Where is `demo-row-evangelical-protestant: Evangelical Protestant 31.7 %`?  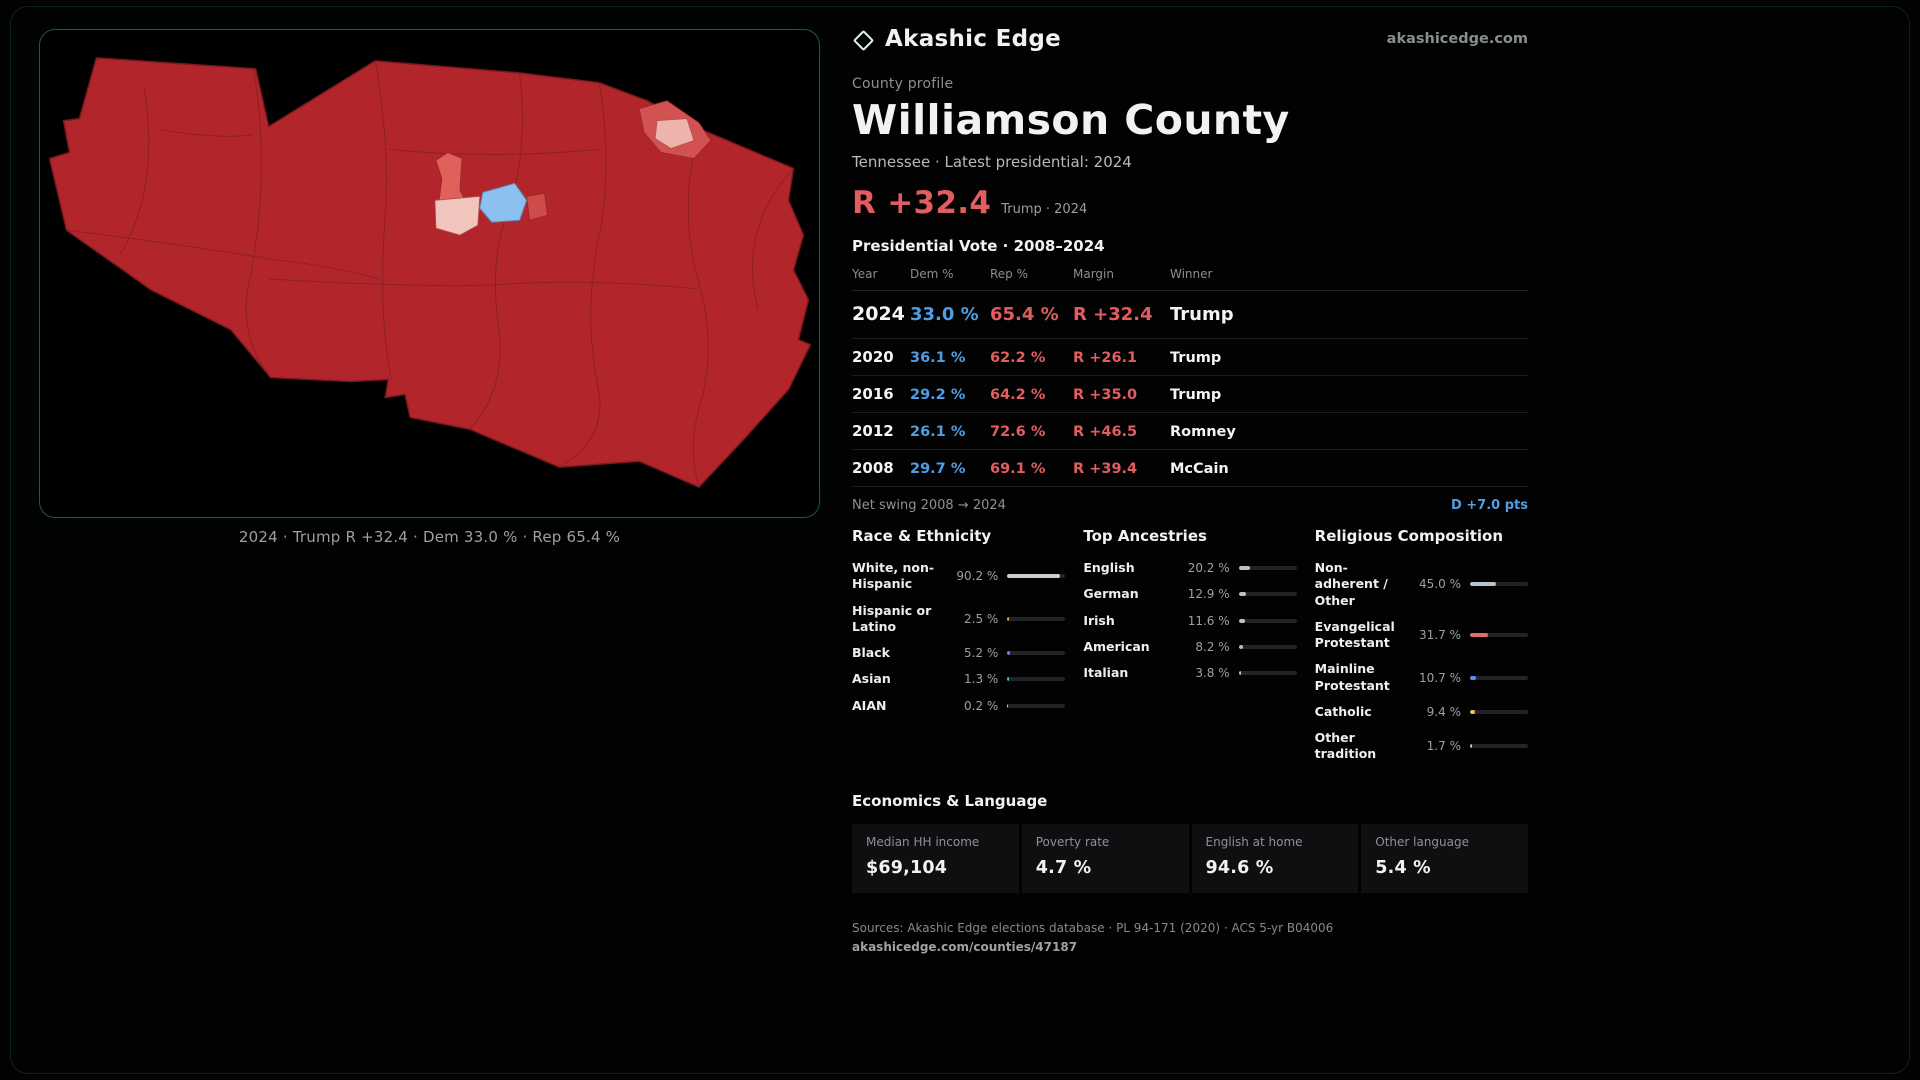
demo-row-evangelical-protestant: Evangelical Protestant 31.7 % is located at coordinates (1421, 635).